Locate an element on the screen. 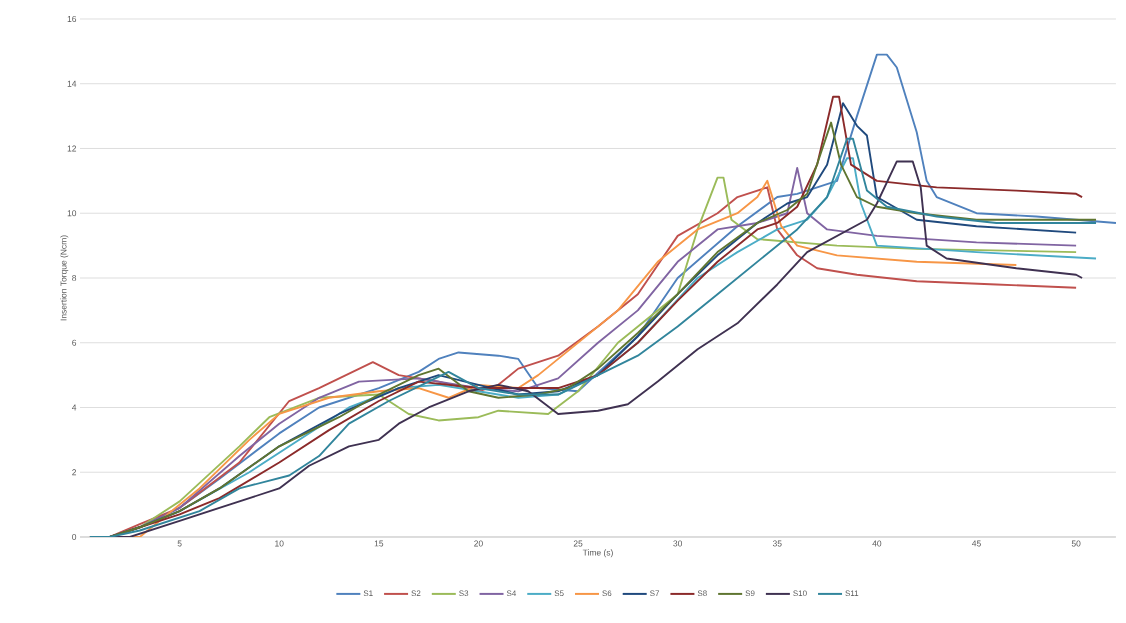  x-tick-label: 10 is located at coordinates (279, 543).